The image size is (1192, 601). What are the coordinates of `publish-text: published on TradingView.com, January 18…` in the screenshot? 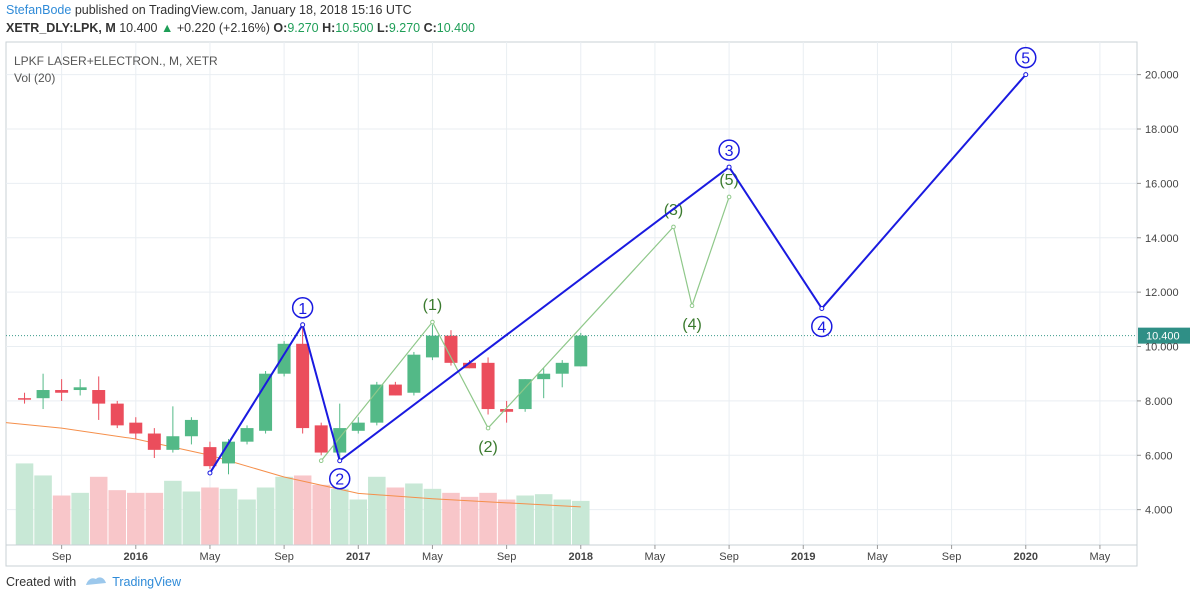 It's located at (243, 10).